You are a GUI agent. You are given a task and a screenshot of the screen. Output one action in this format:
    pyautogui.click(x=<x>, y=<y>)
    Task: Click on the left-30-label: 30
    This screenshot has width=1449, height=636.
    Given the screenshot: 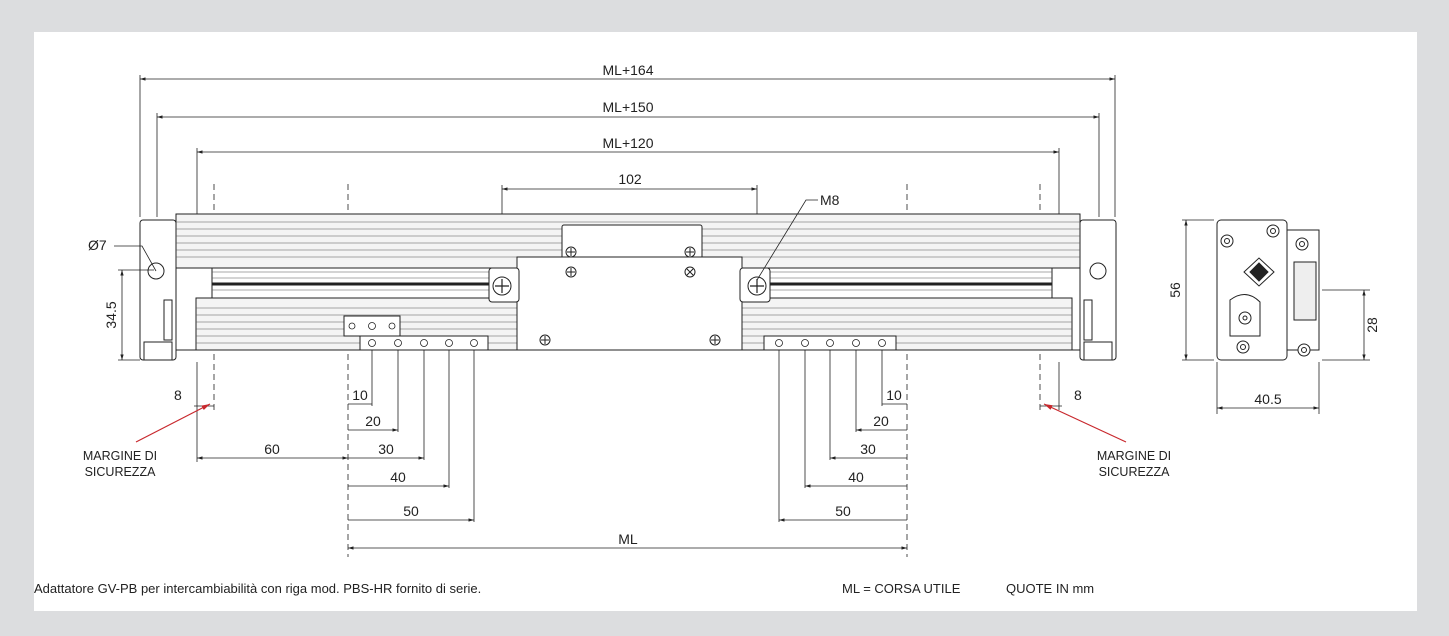 What is the action you would take?
    pyautogui.click(x=386, y=449)
    